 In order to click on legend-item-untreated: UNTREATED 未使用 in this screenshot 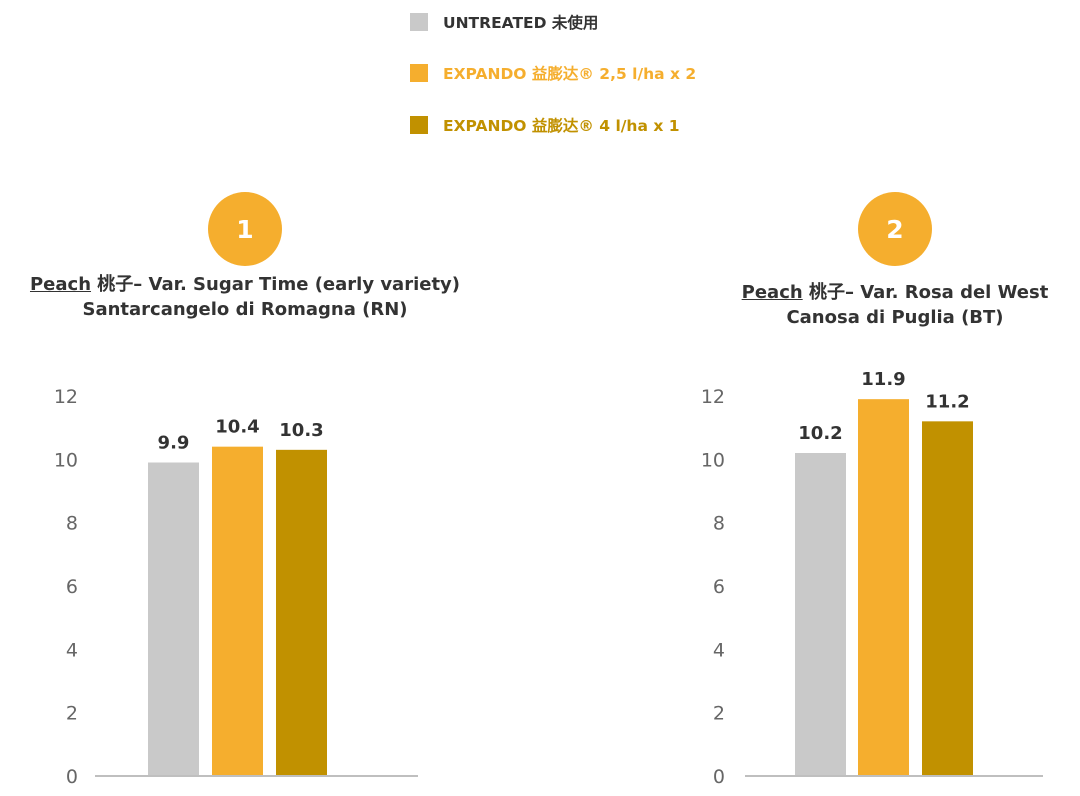, I will do `click(504, 22)`.